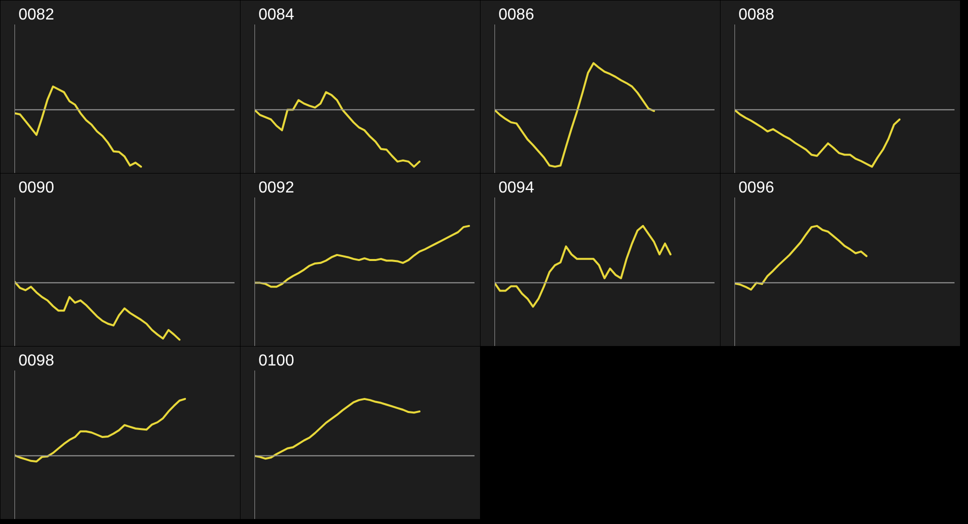 Image resolution: width=968 pixels, height=524 pixels. Describe the element at coordinates (756, 15) in the screenshot. I see `chart-title: 0088` at that location.